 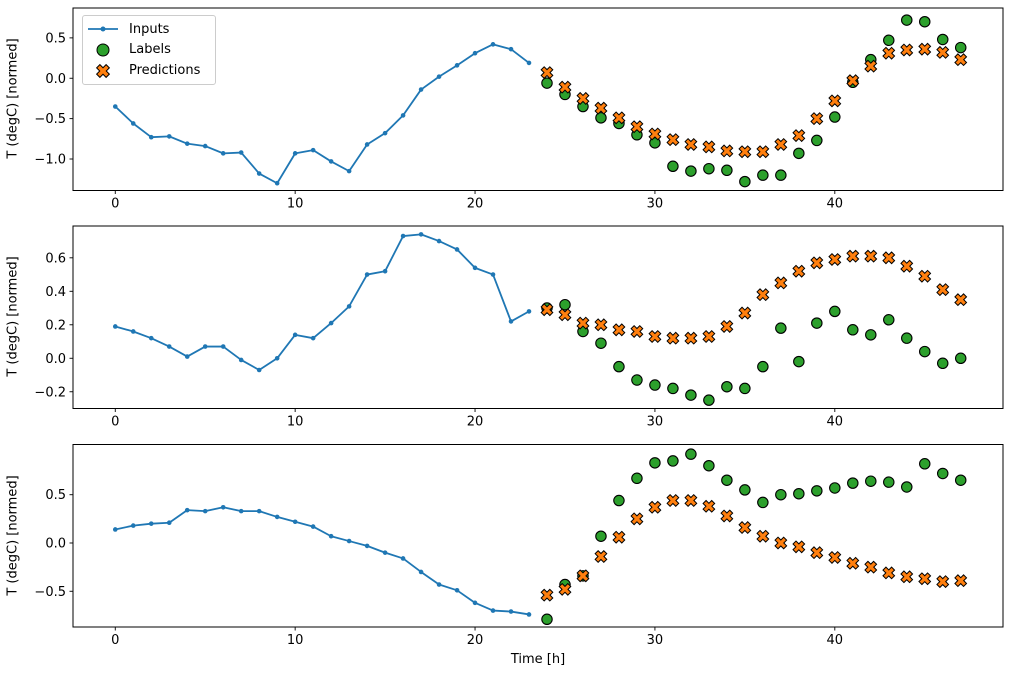 What do you see at coordinates (475, 640) in the screenshot?
I see `x-tick-label: 20` at bounding box center [475, 640].